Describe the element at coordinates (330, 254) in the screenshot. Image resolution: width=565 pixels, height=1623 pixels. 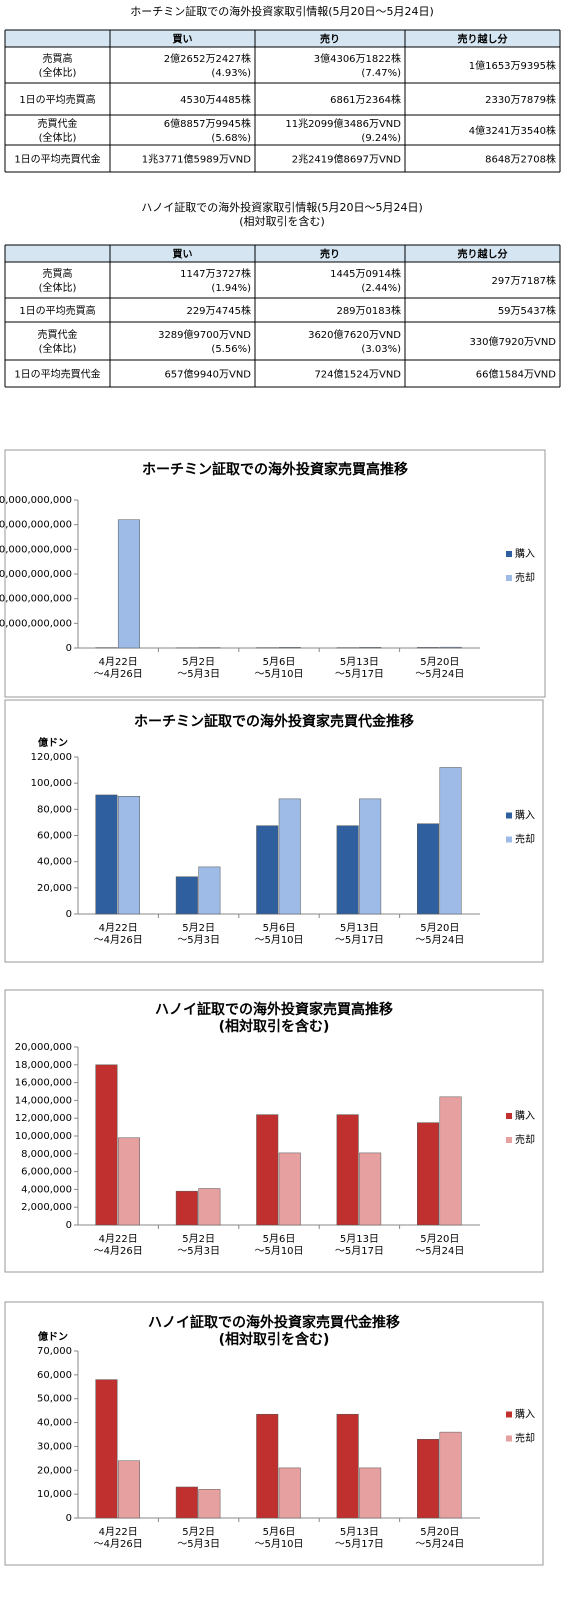
I see `table-header: 売り` at that location.